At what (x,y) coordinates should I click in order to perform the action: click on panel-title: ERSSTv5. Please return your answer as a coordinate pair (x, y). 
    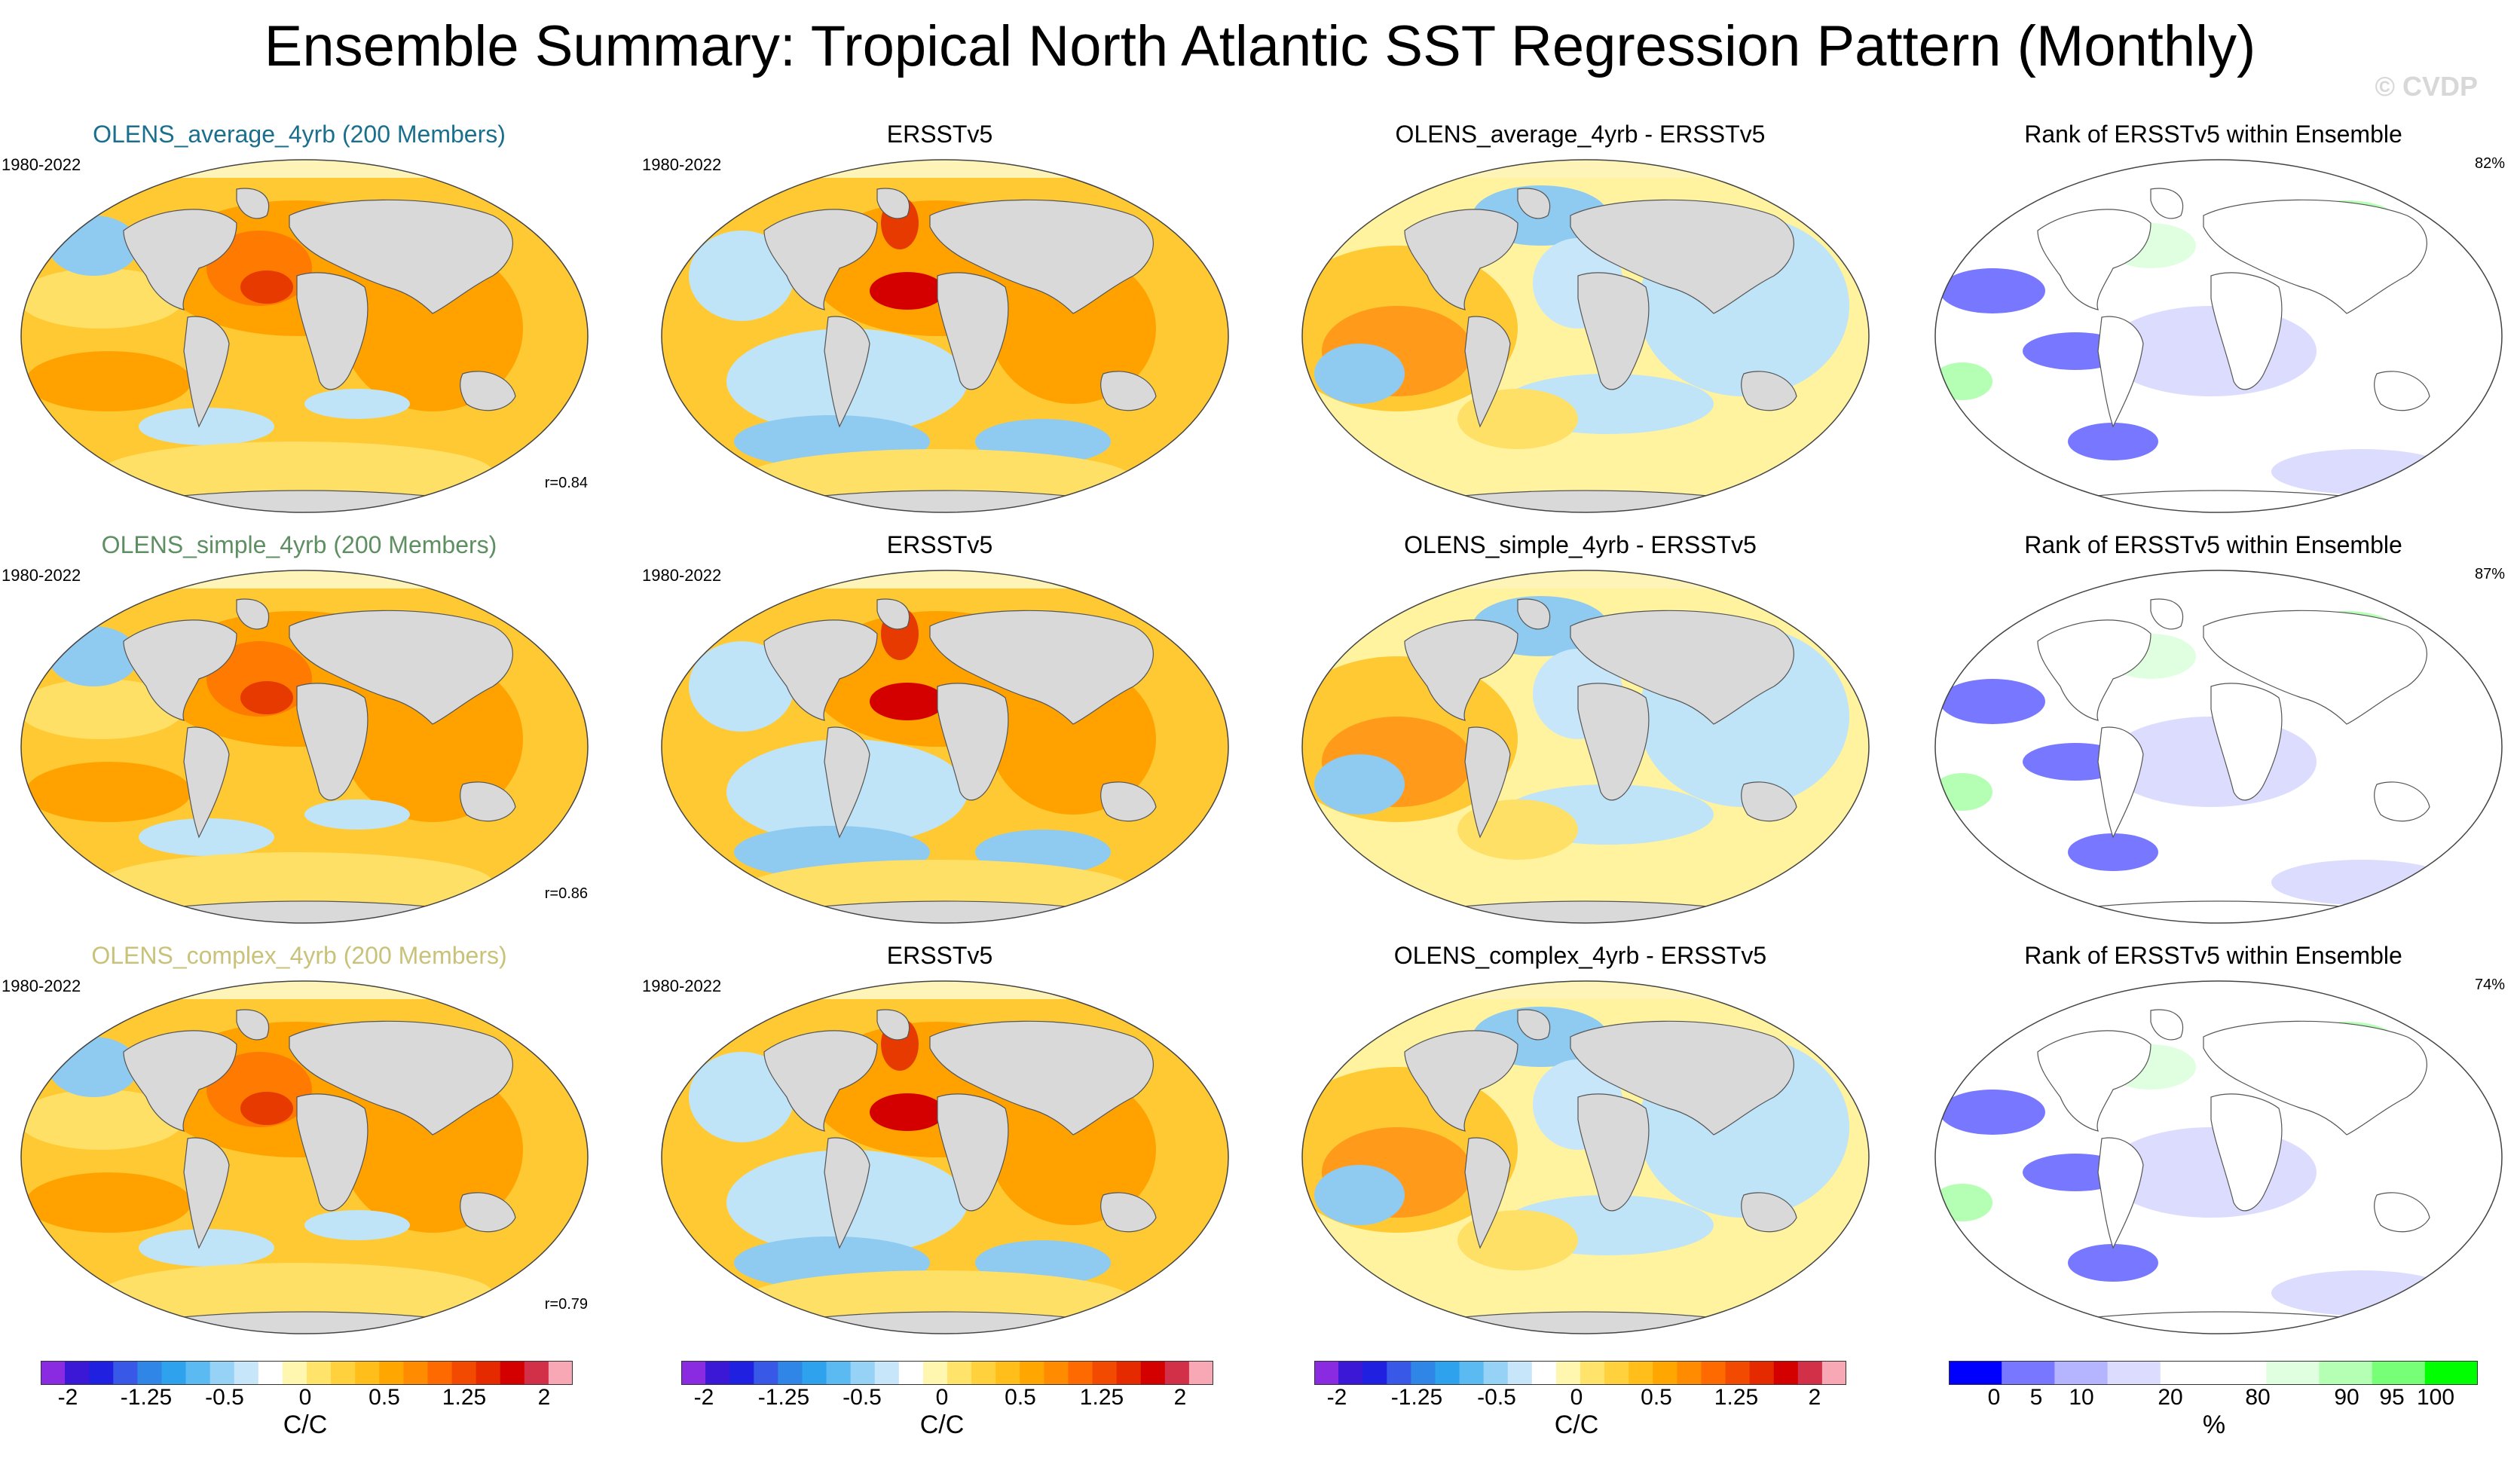
    Looking at the image, I should click on (939, 544).